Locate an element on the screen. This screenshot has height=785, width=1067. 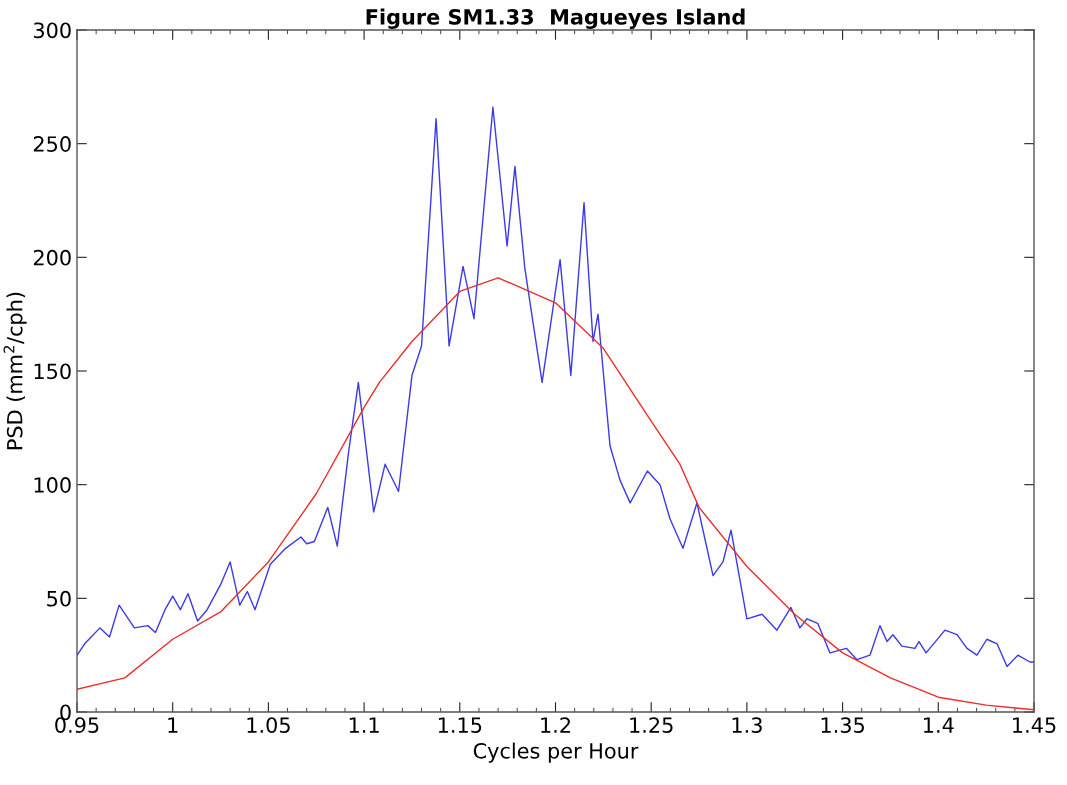
chart-title: Figure SM1.33 Magueyes Island is located at coordinates (555, 18).